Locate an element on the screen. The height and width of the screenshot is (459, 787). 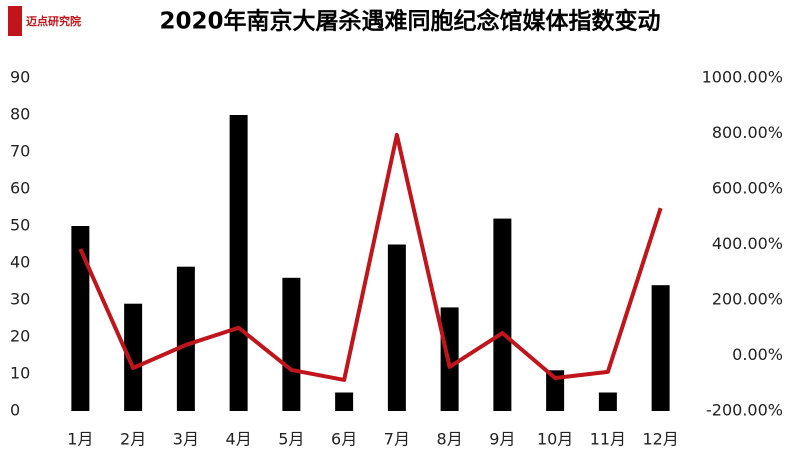
y-tick-label: 80 is located at coordinates (20, 114).